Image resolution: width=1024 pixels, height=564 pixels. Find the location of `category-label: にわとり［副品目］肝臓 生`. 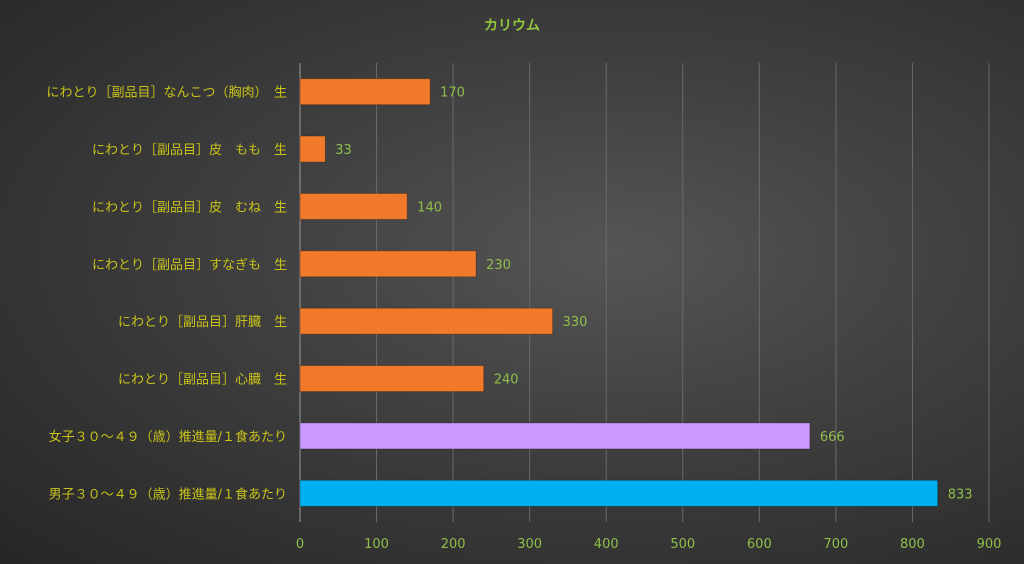

category-label: にわとり［副品目］肝臓 生 is located at coordinates (202, 322).